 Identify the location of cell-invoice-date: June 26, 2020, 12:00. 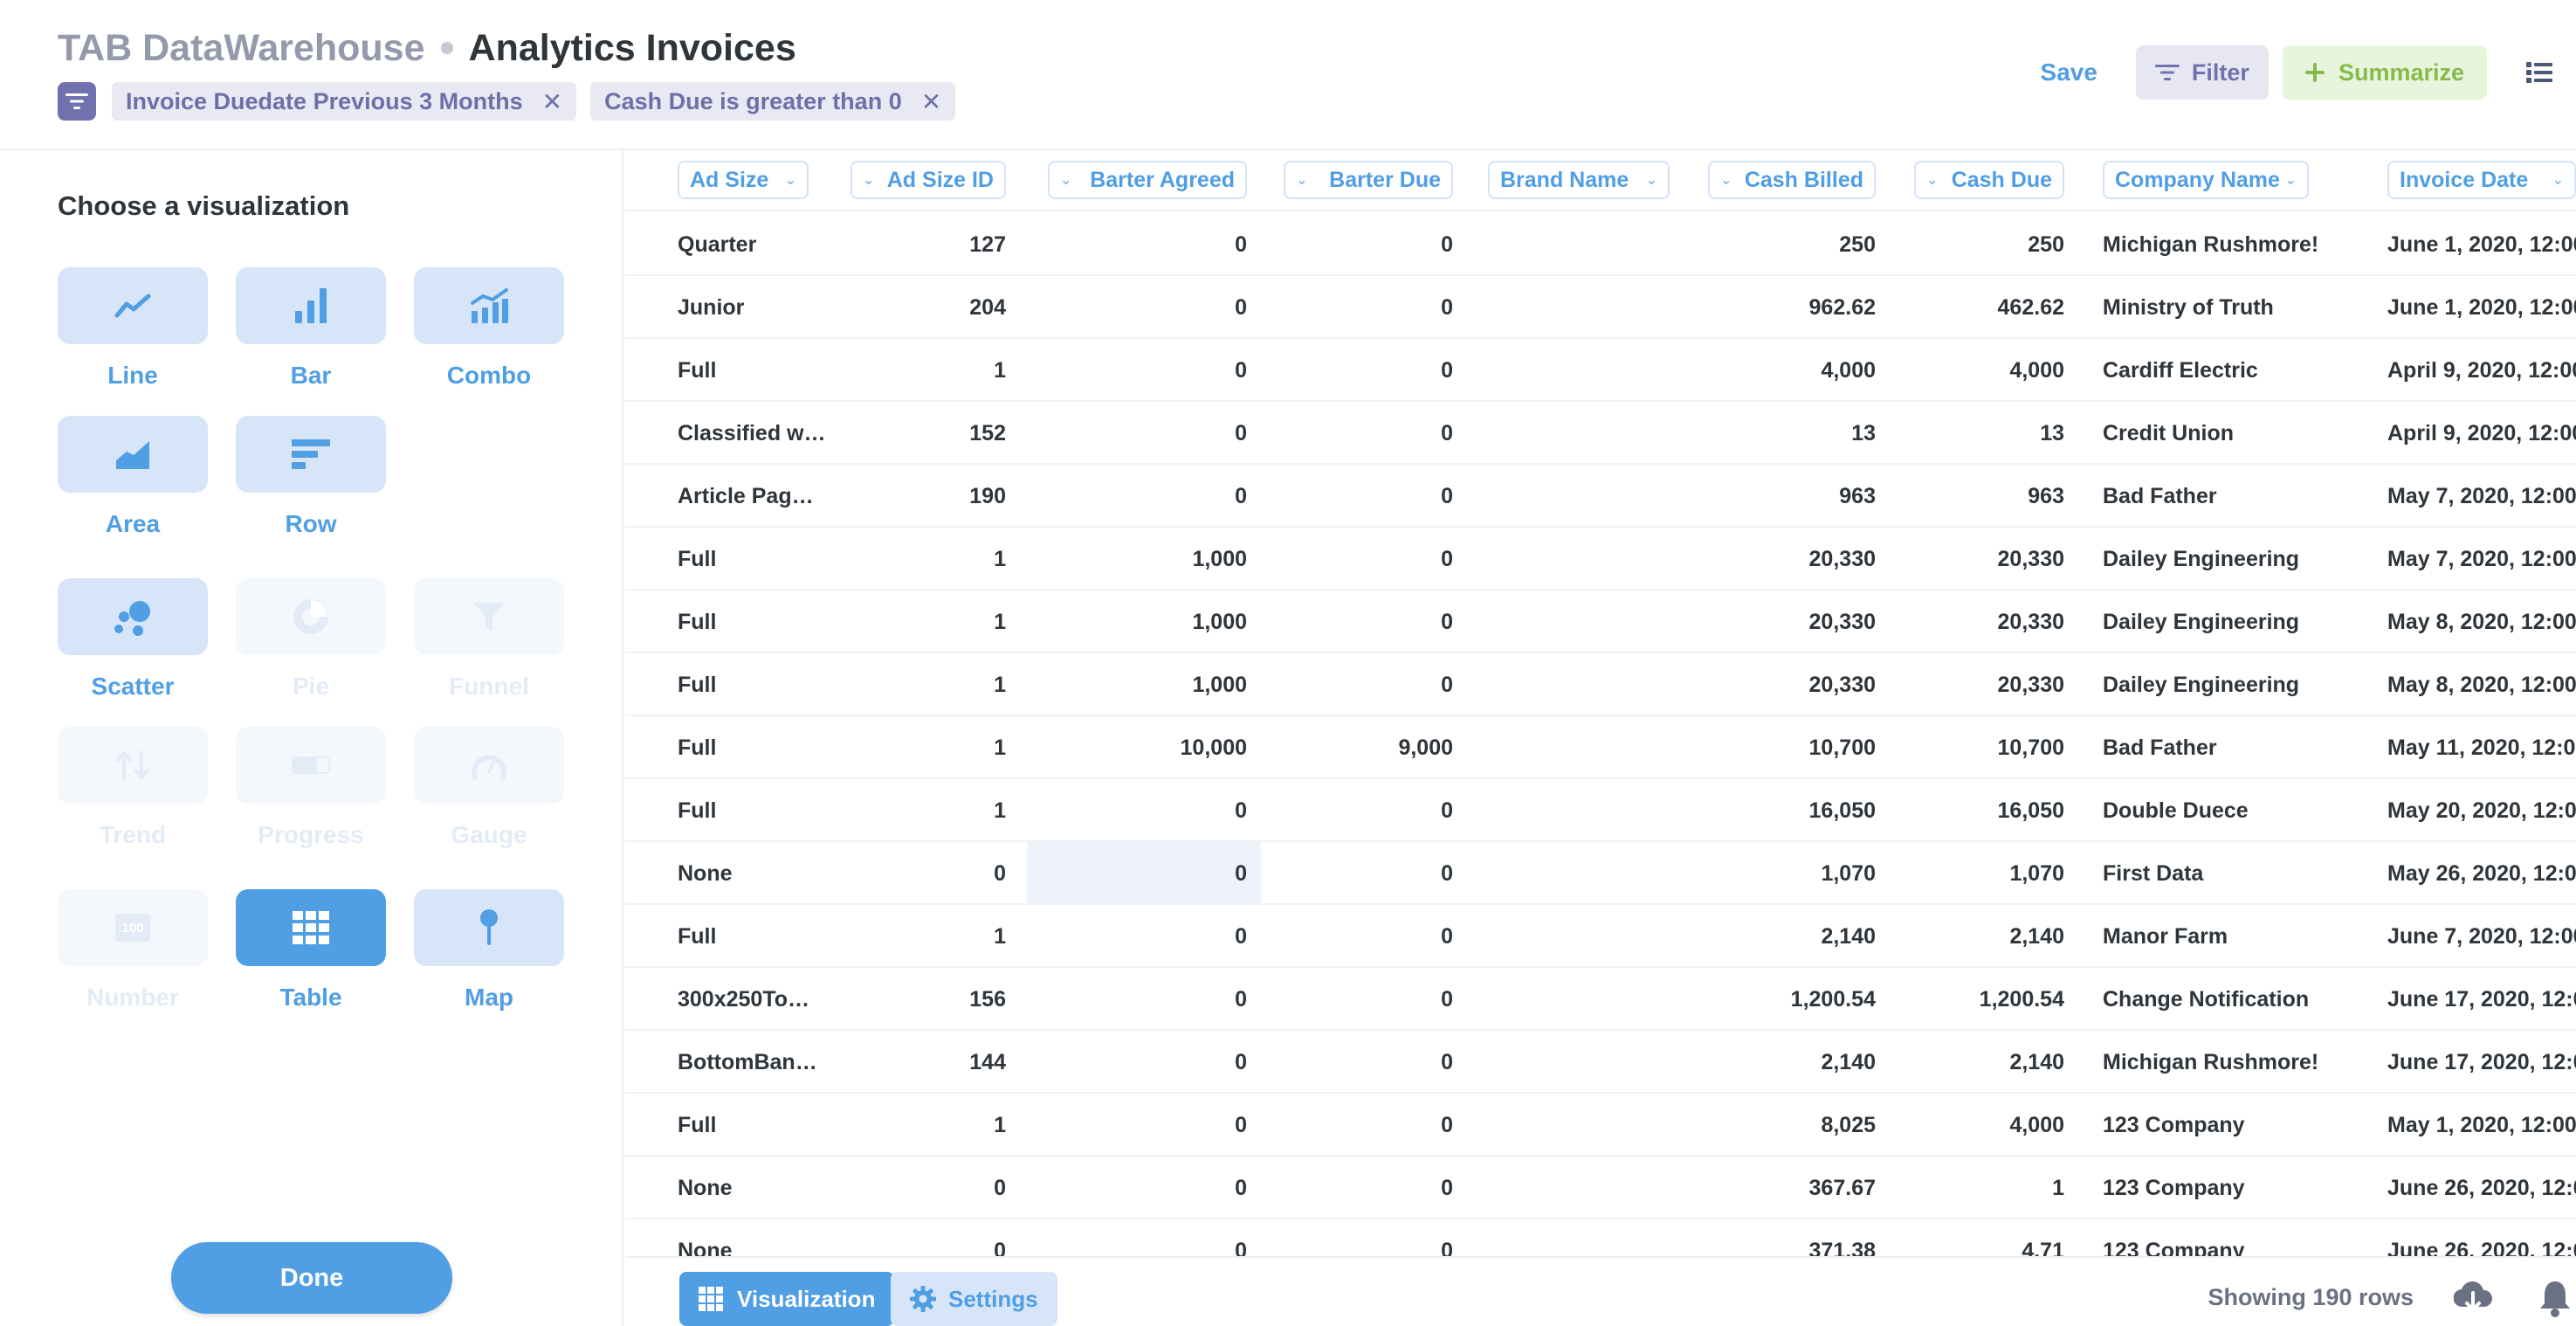
(2481, 1247).